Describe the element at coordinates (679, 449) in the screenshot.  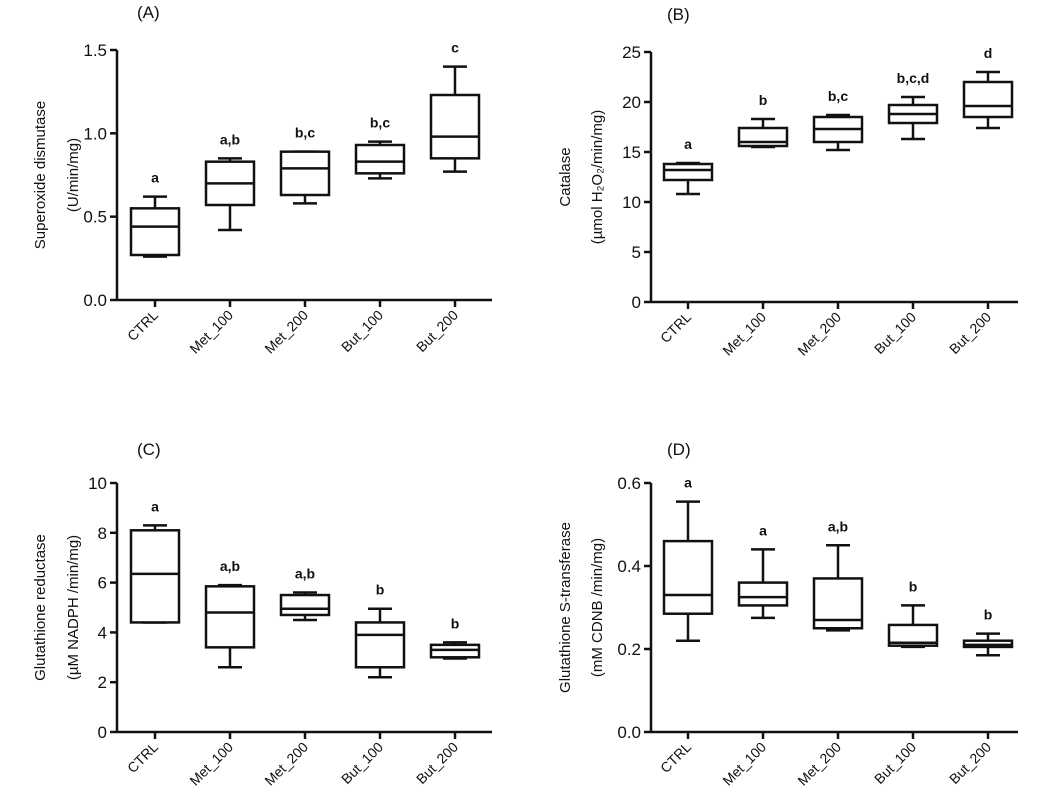
I see `panel-label: (D)` at that location.